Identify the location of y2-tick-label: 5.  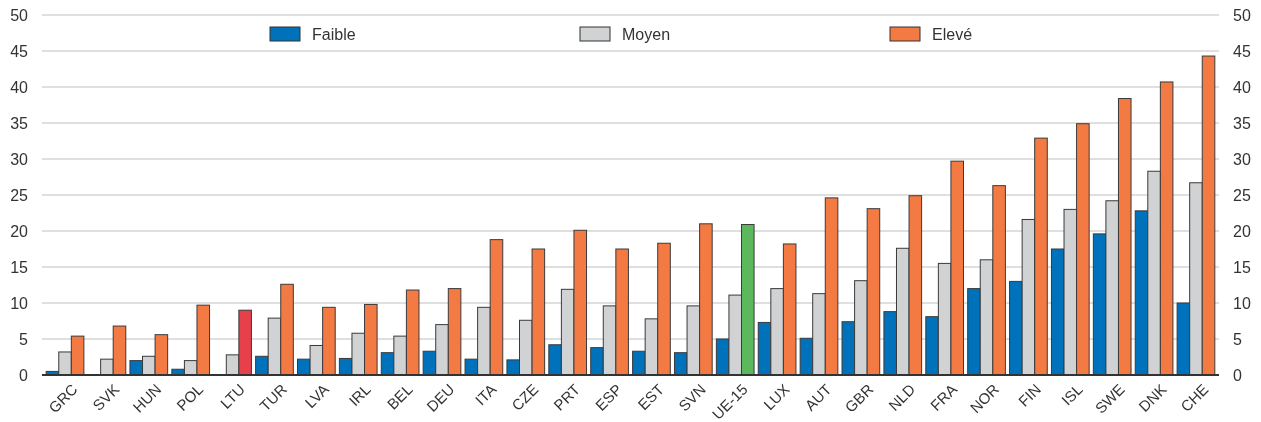
(1237, 339).